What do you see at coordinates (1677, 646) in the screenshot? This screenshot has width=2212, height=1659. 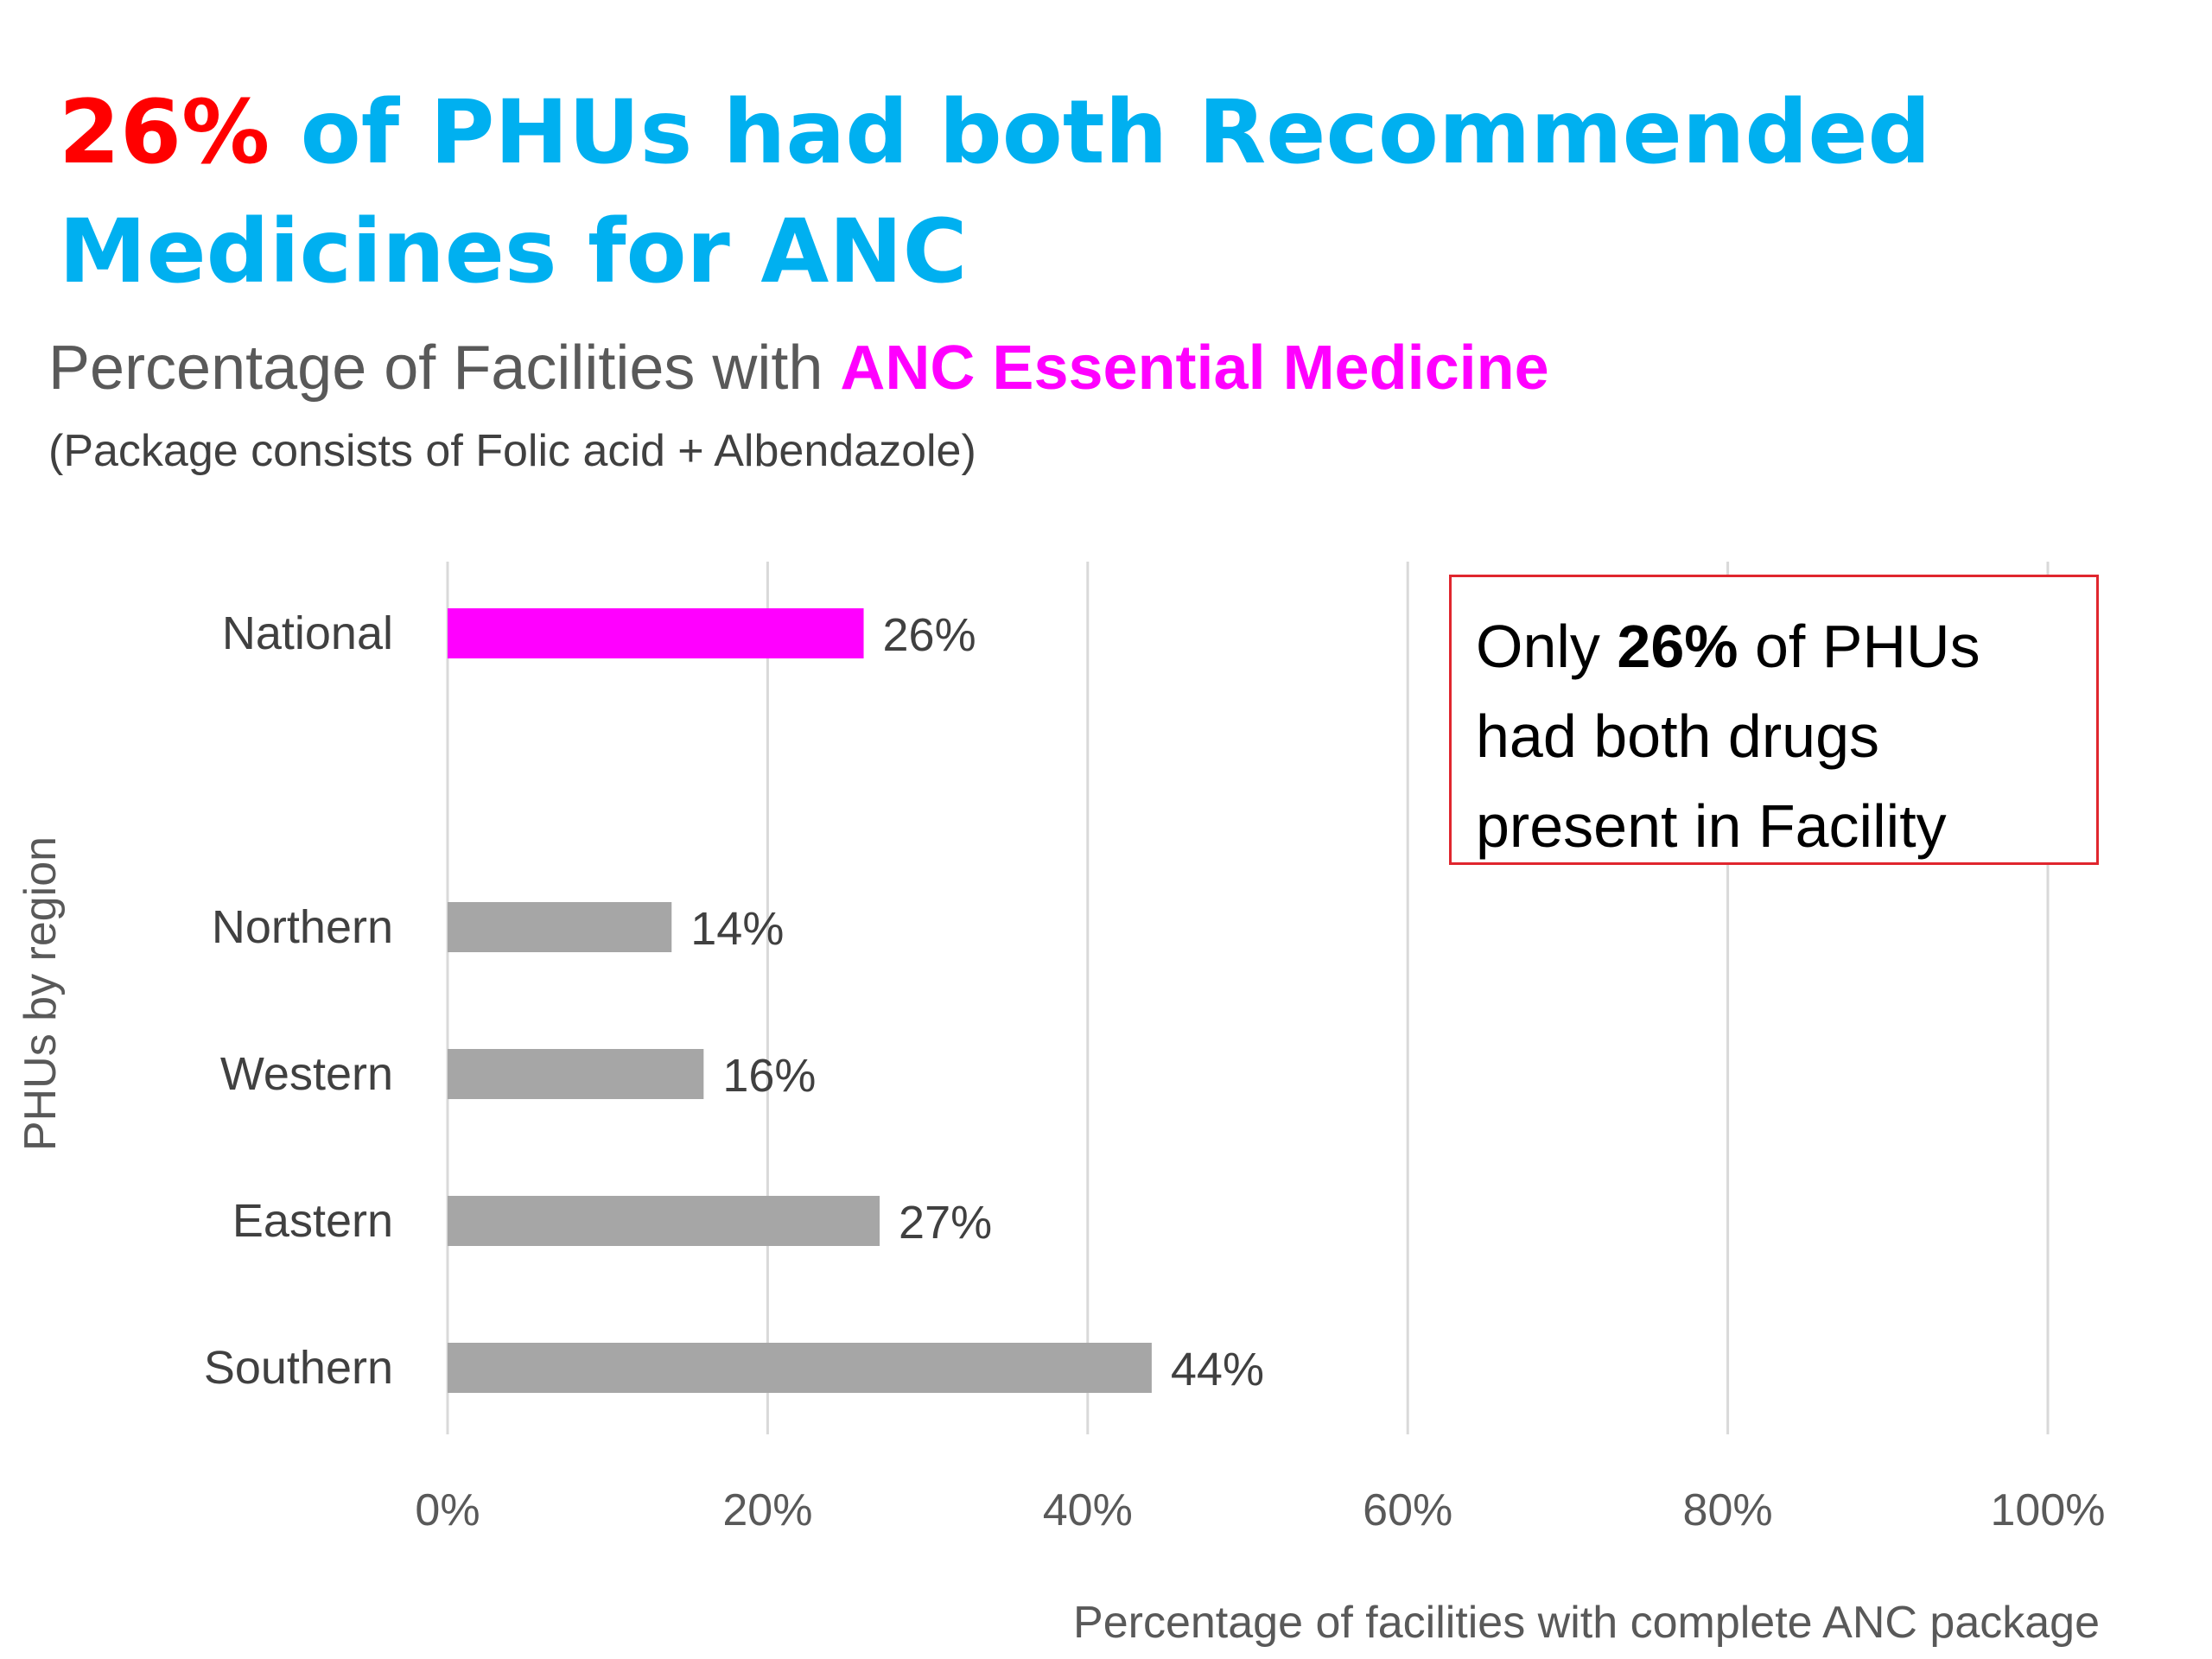 I see `callout-bold: 26%` at bounding box center [1677, 646].